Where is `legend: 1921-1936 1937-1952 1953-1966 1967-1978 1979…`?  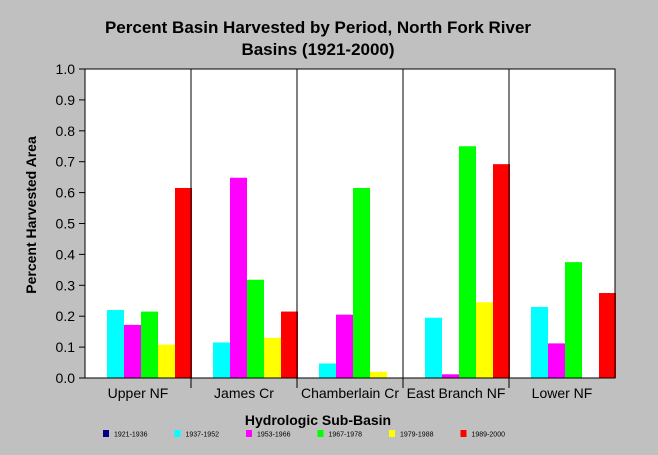 legend: 1921-1936 1937-1952 1953-1966 1967-1978 1979… is located at coordinates (304, 434).